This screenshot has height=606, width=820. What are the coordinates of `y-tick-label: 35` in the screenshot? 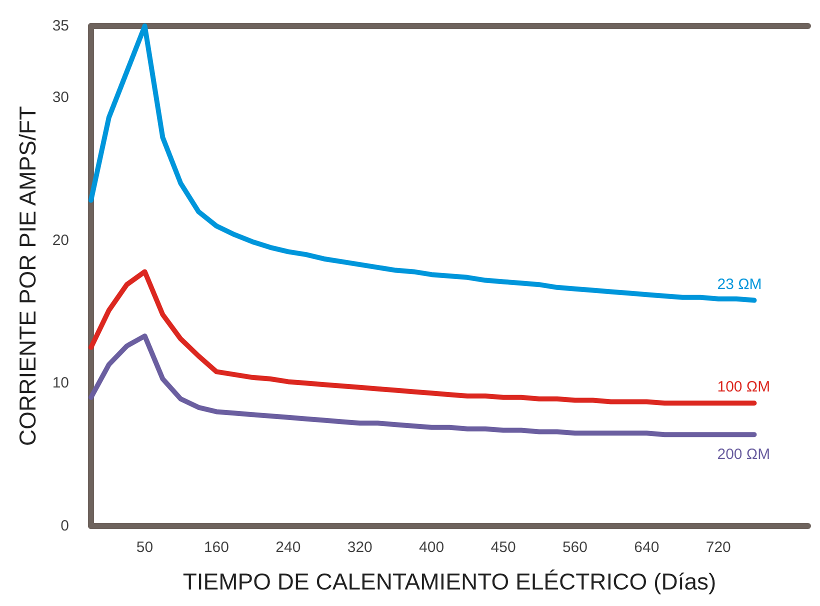 It's located at (60, 26).